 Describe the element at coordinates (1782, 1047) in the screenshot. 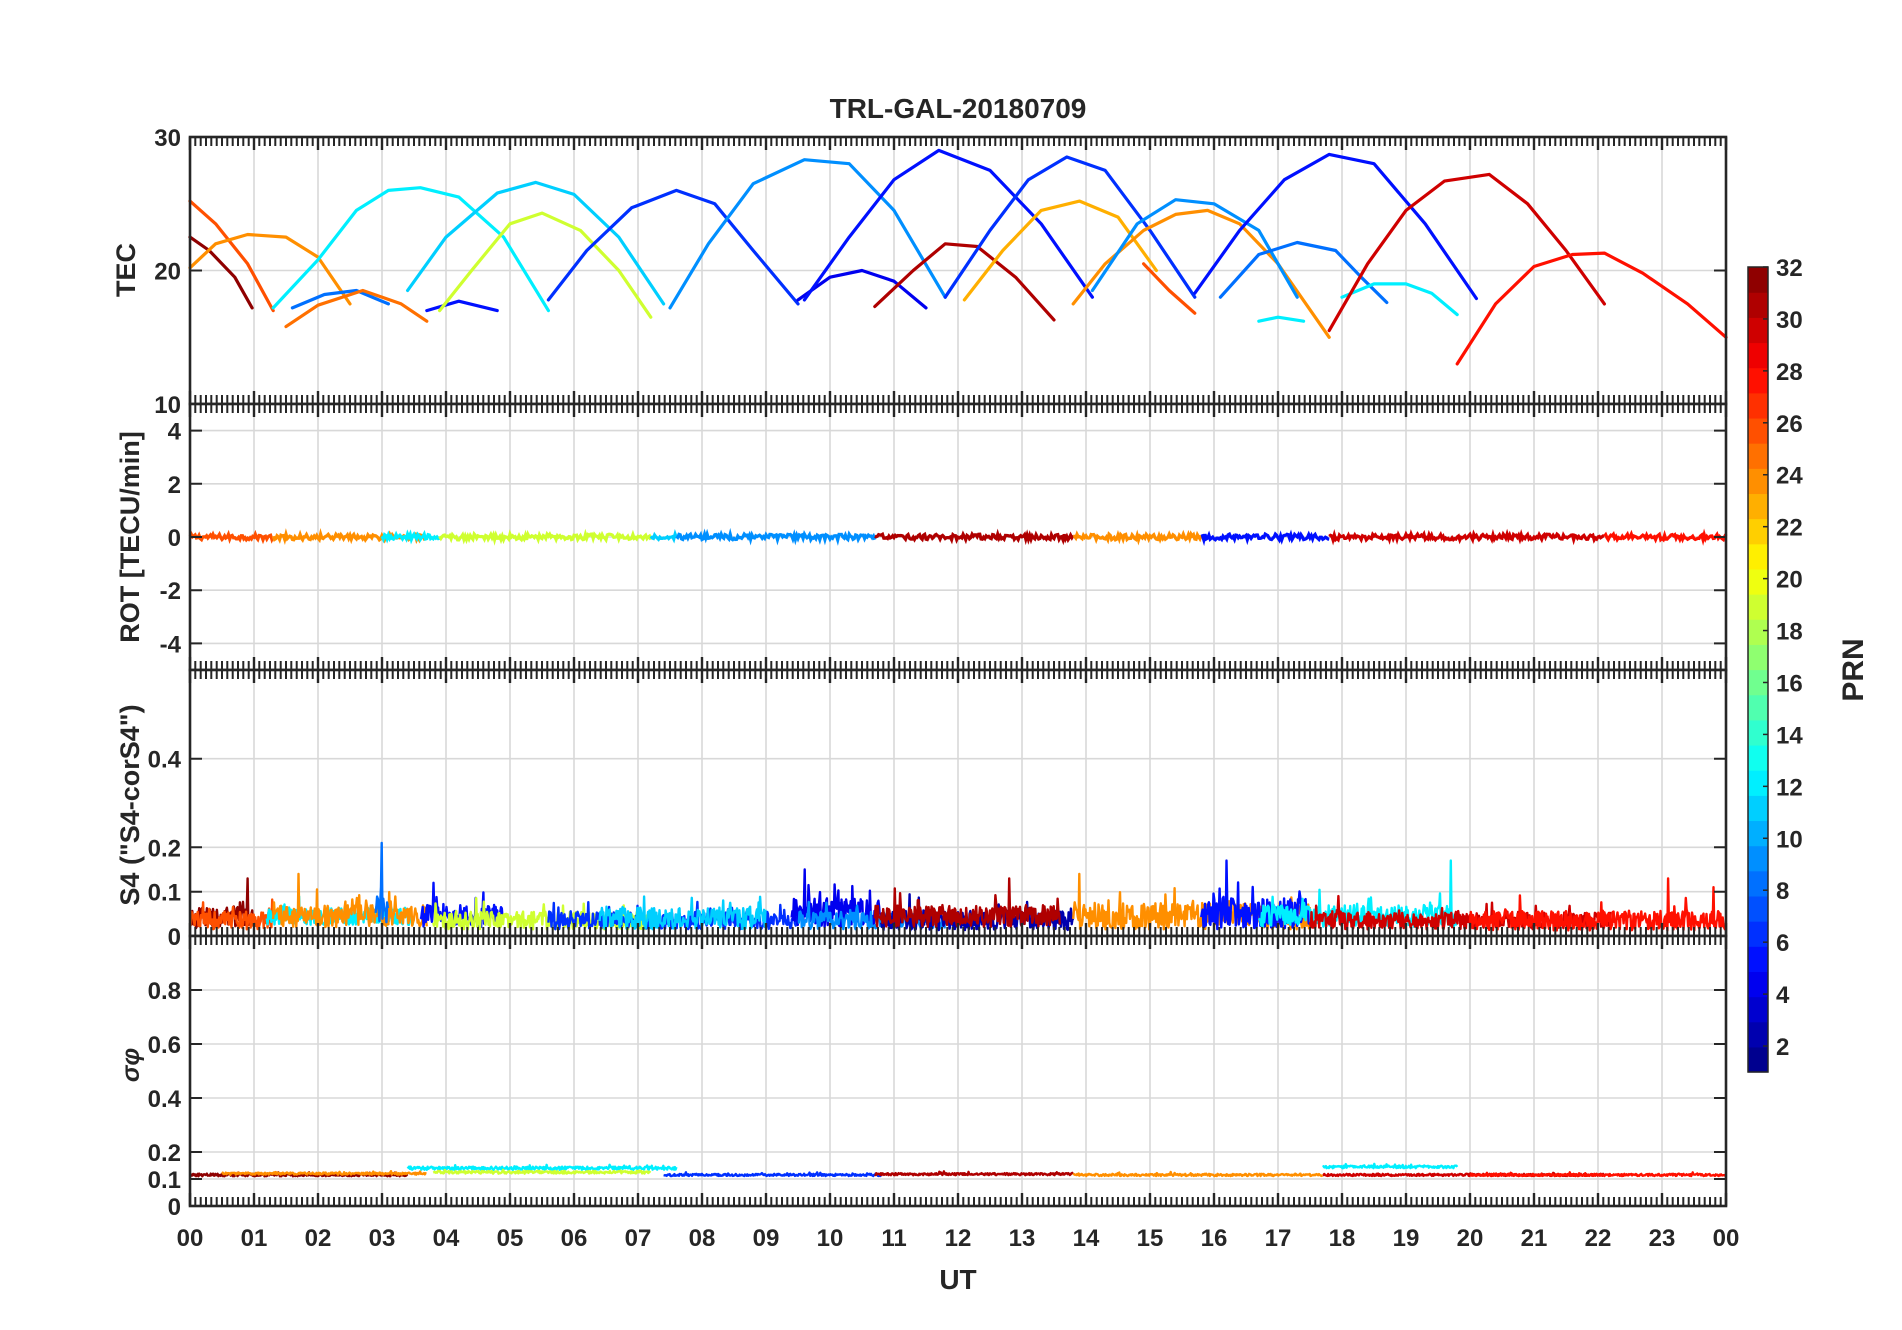

I see `colorbar-tick-label: 2` at that location.